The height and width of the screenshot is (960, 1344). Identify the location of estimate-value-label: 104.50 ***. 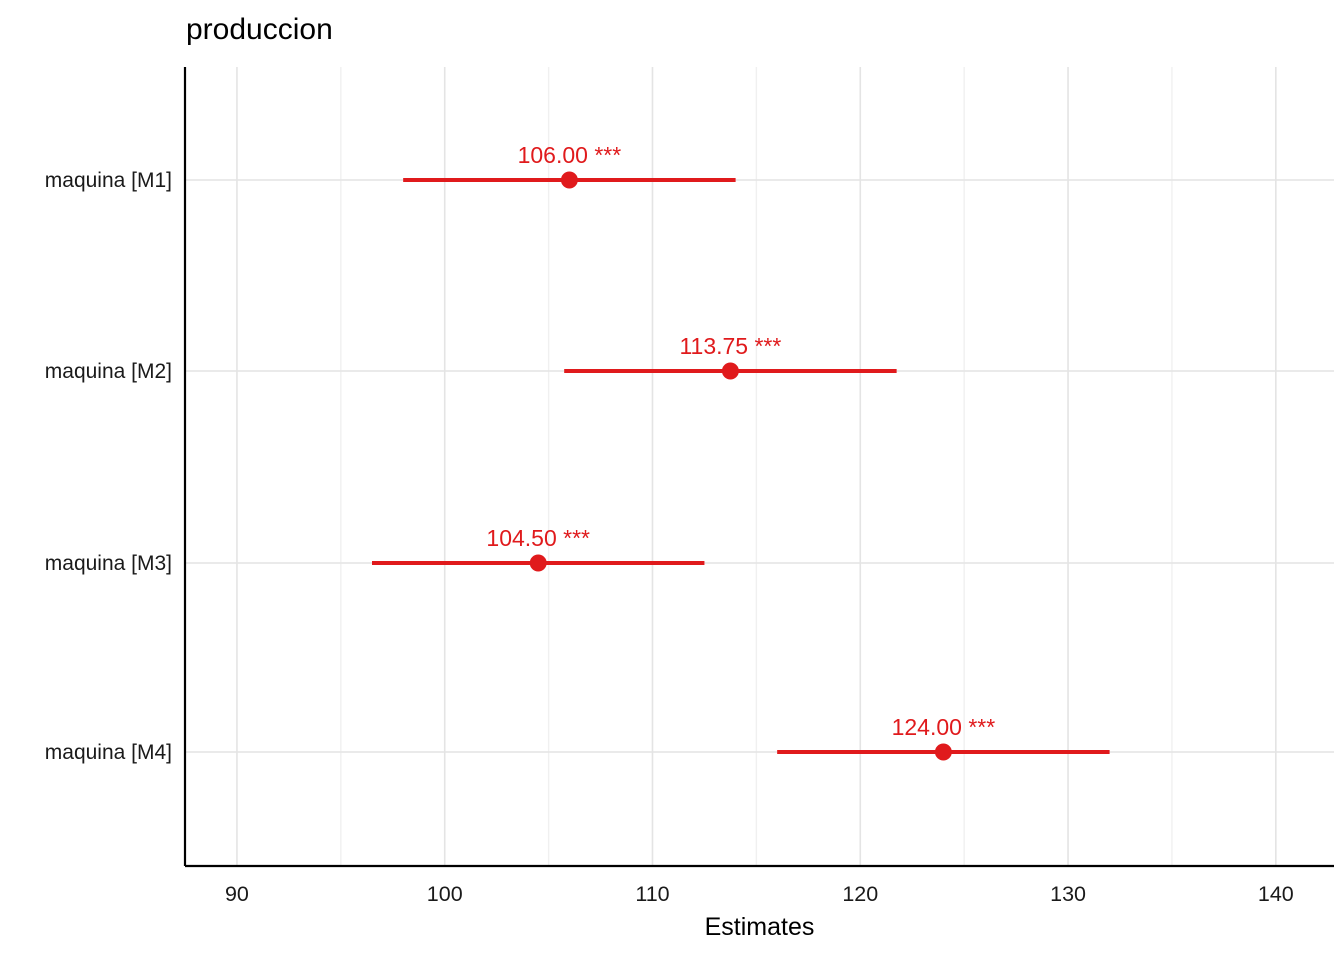
(538, 538).